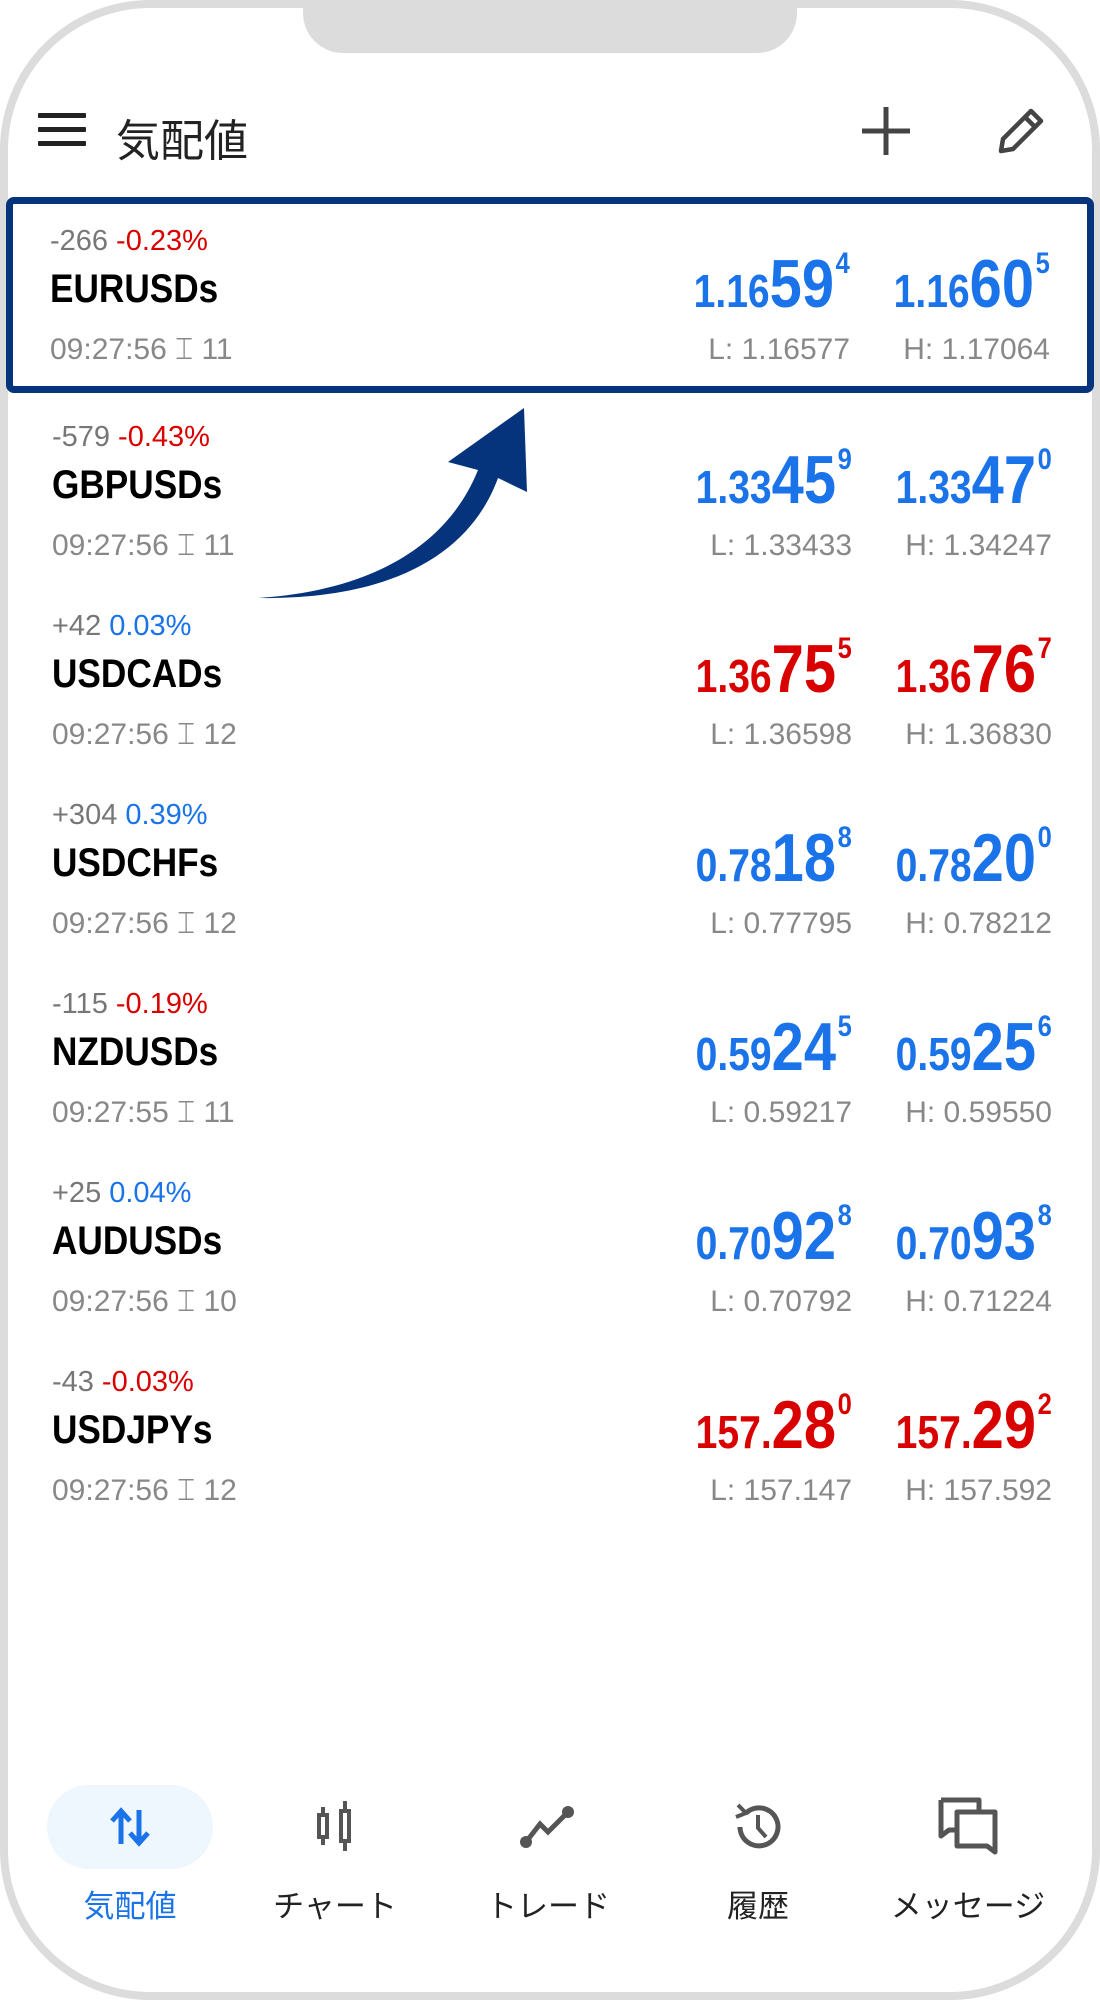  Describe the element at coordinates (804, 858) in the screenshot. I see `price-pips: 18` at that location.